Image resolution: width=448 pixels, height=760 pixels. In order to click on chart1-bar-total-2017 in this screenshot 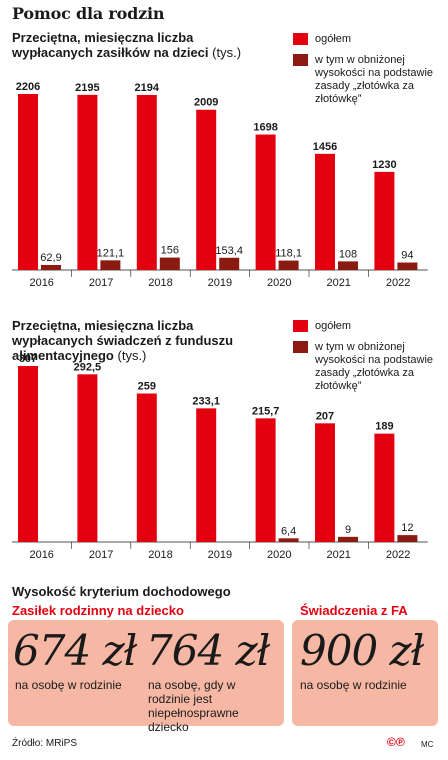, I will do `click(87, 182)`.